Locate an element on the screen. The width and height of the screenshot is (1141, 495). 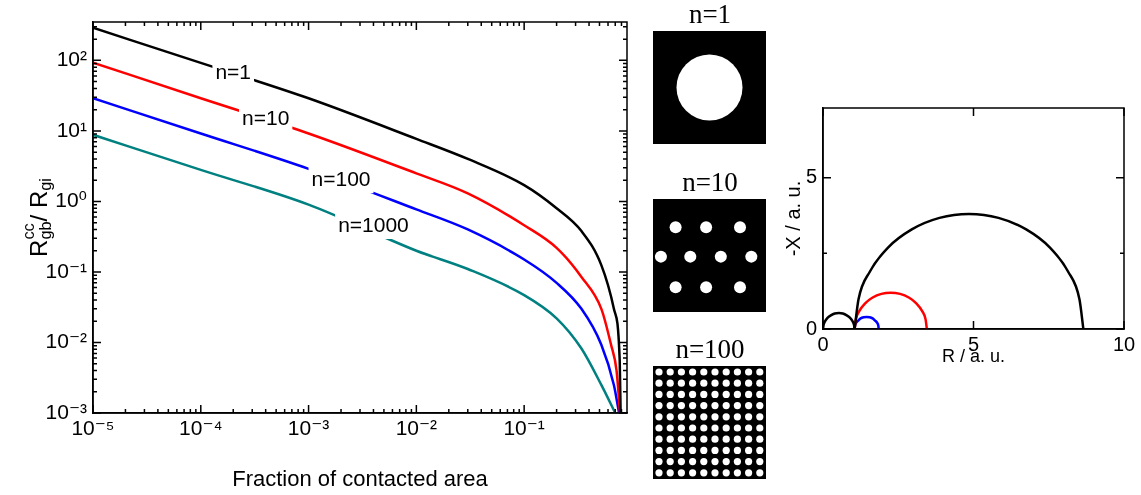
x-tick-label: 10⁻¹ is located at coordinates (524, 428).